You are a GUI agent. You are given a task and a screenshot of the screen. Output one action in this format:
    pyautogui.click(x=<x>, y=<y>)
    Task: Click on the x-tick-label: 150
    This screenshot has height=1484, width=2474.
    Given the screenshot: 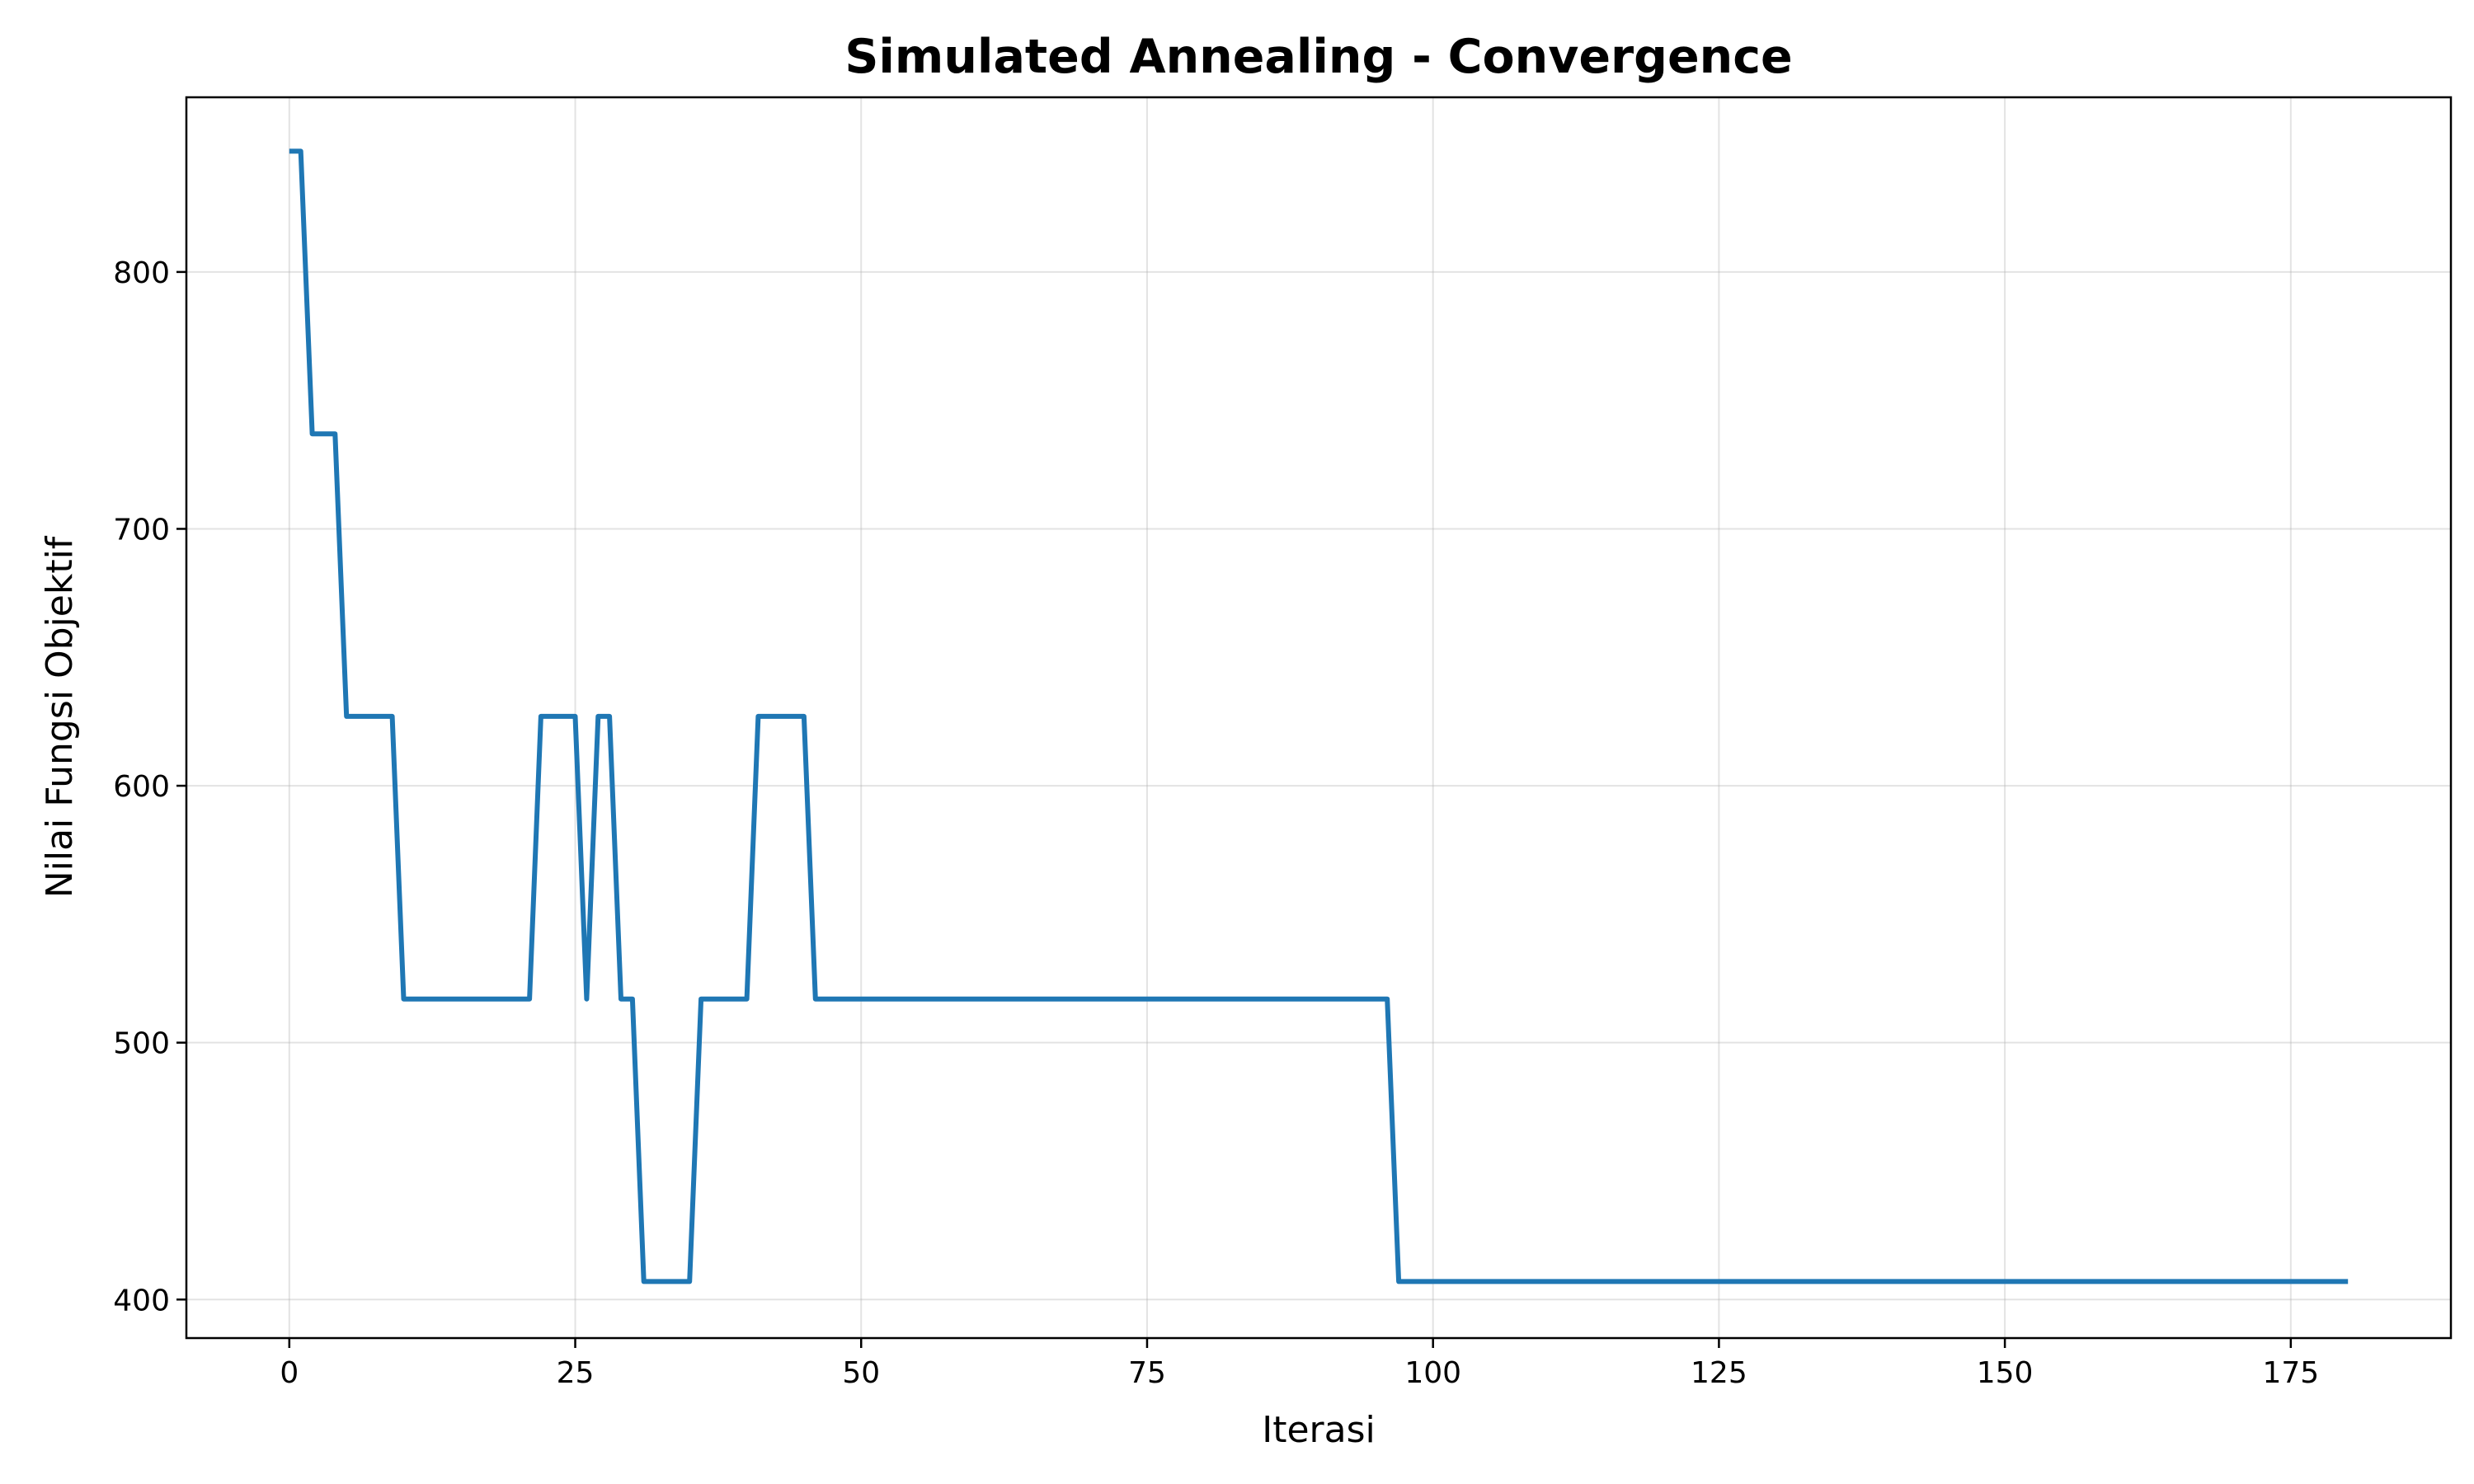 What is the action you would take?
    pyautogui.click(x=2005, y=1373)
    